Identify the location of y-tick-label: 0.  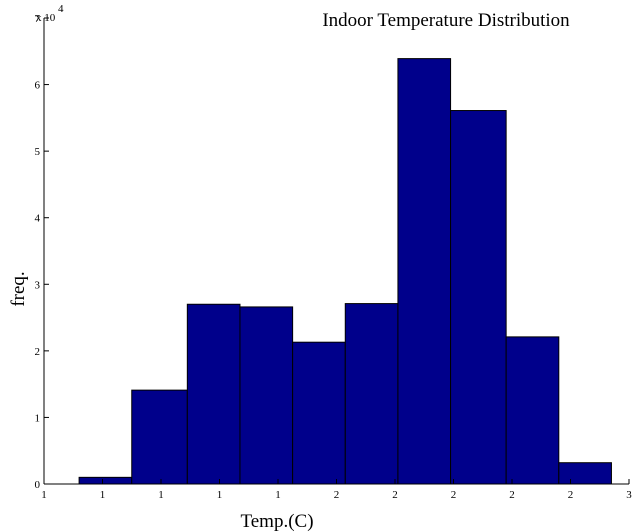
(38, 485).